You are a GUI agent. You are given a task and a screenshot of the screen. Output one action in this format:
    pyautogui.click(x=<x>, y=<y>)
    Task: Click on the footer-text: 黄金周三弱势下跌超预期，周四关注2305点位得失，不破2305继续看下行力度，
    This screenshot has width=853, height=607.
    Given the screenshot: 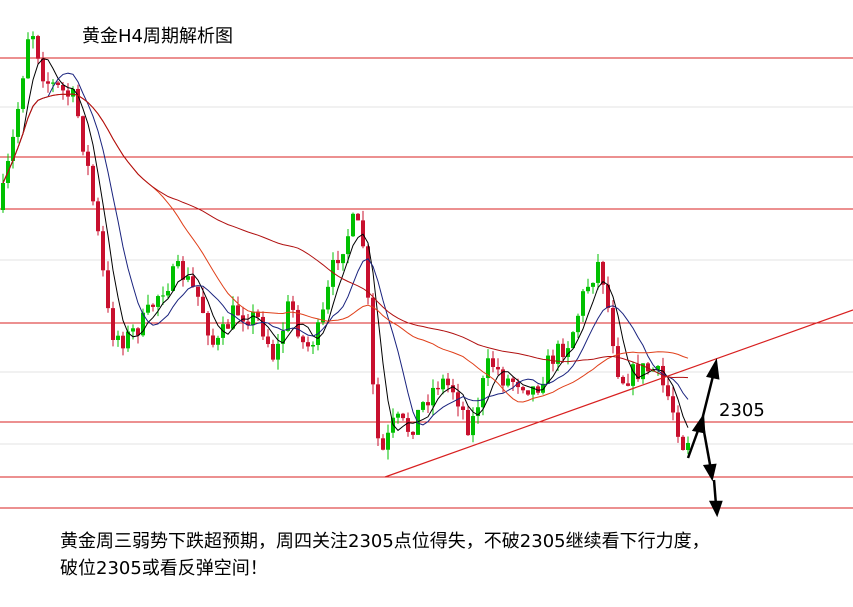 What is the action you would take?
    pyautogui.click(x=385, y=541)
    